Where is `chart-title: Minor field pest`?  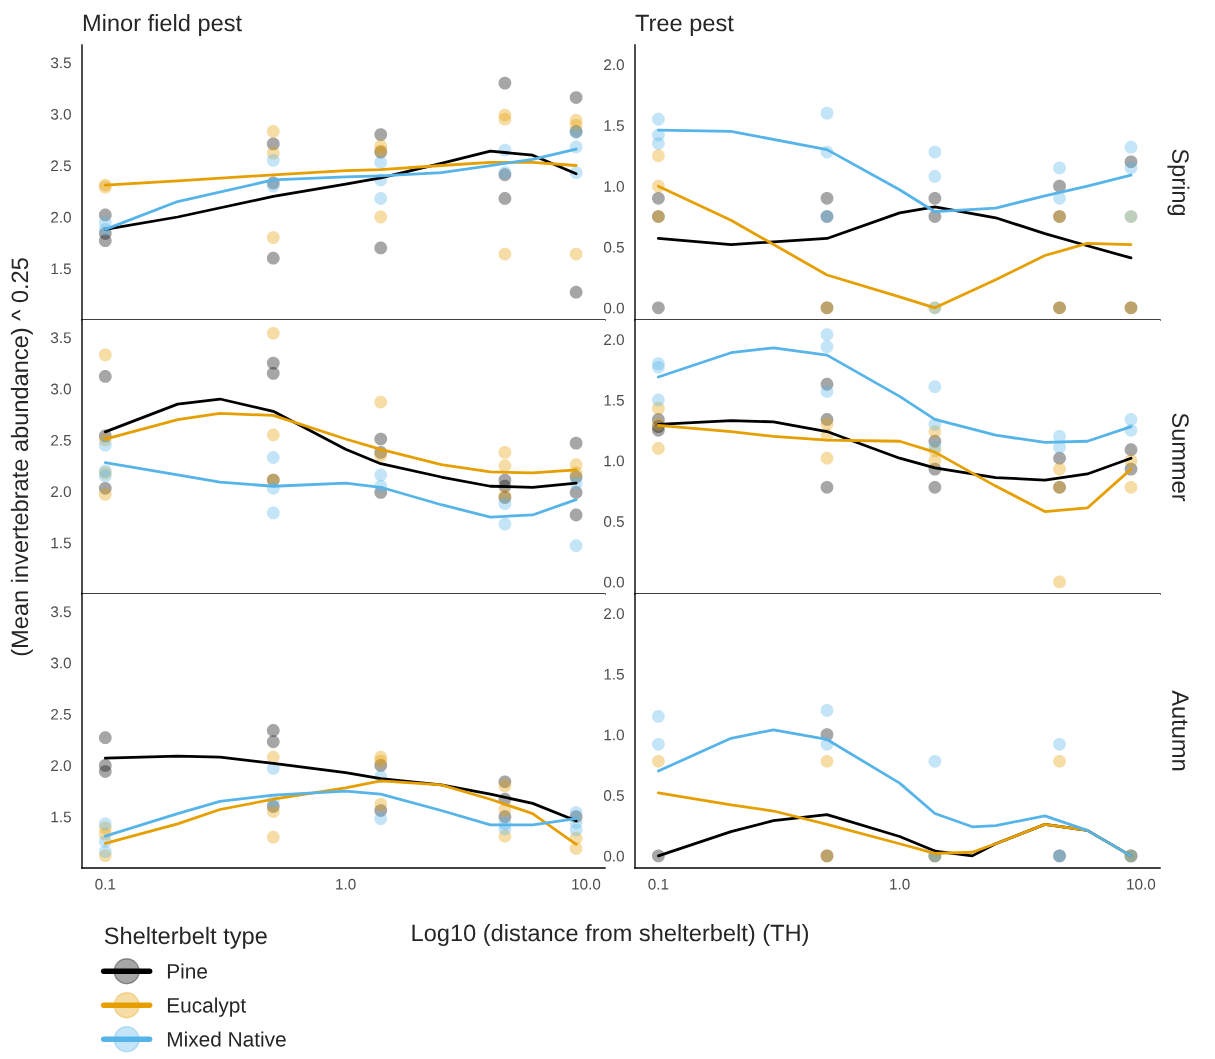
chart-title: Minor field pest is located at coordinates (162, 25).